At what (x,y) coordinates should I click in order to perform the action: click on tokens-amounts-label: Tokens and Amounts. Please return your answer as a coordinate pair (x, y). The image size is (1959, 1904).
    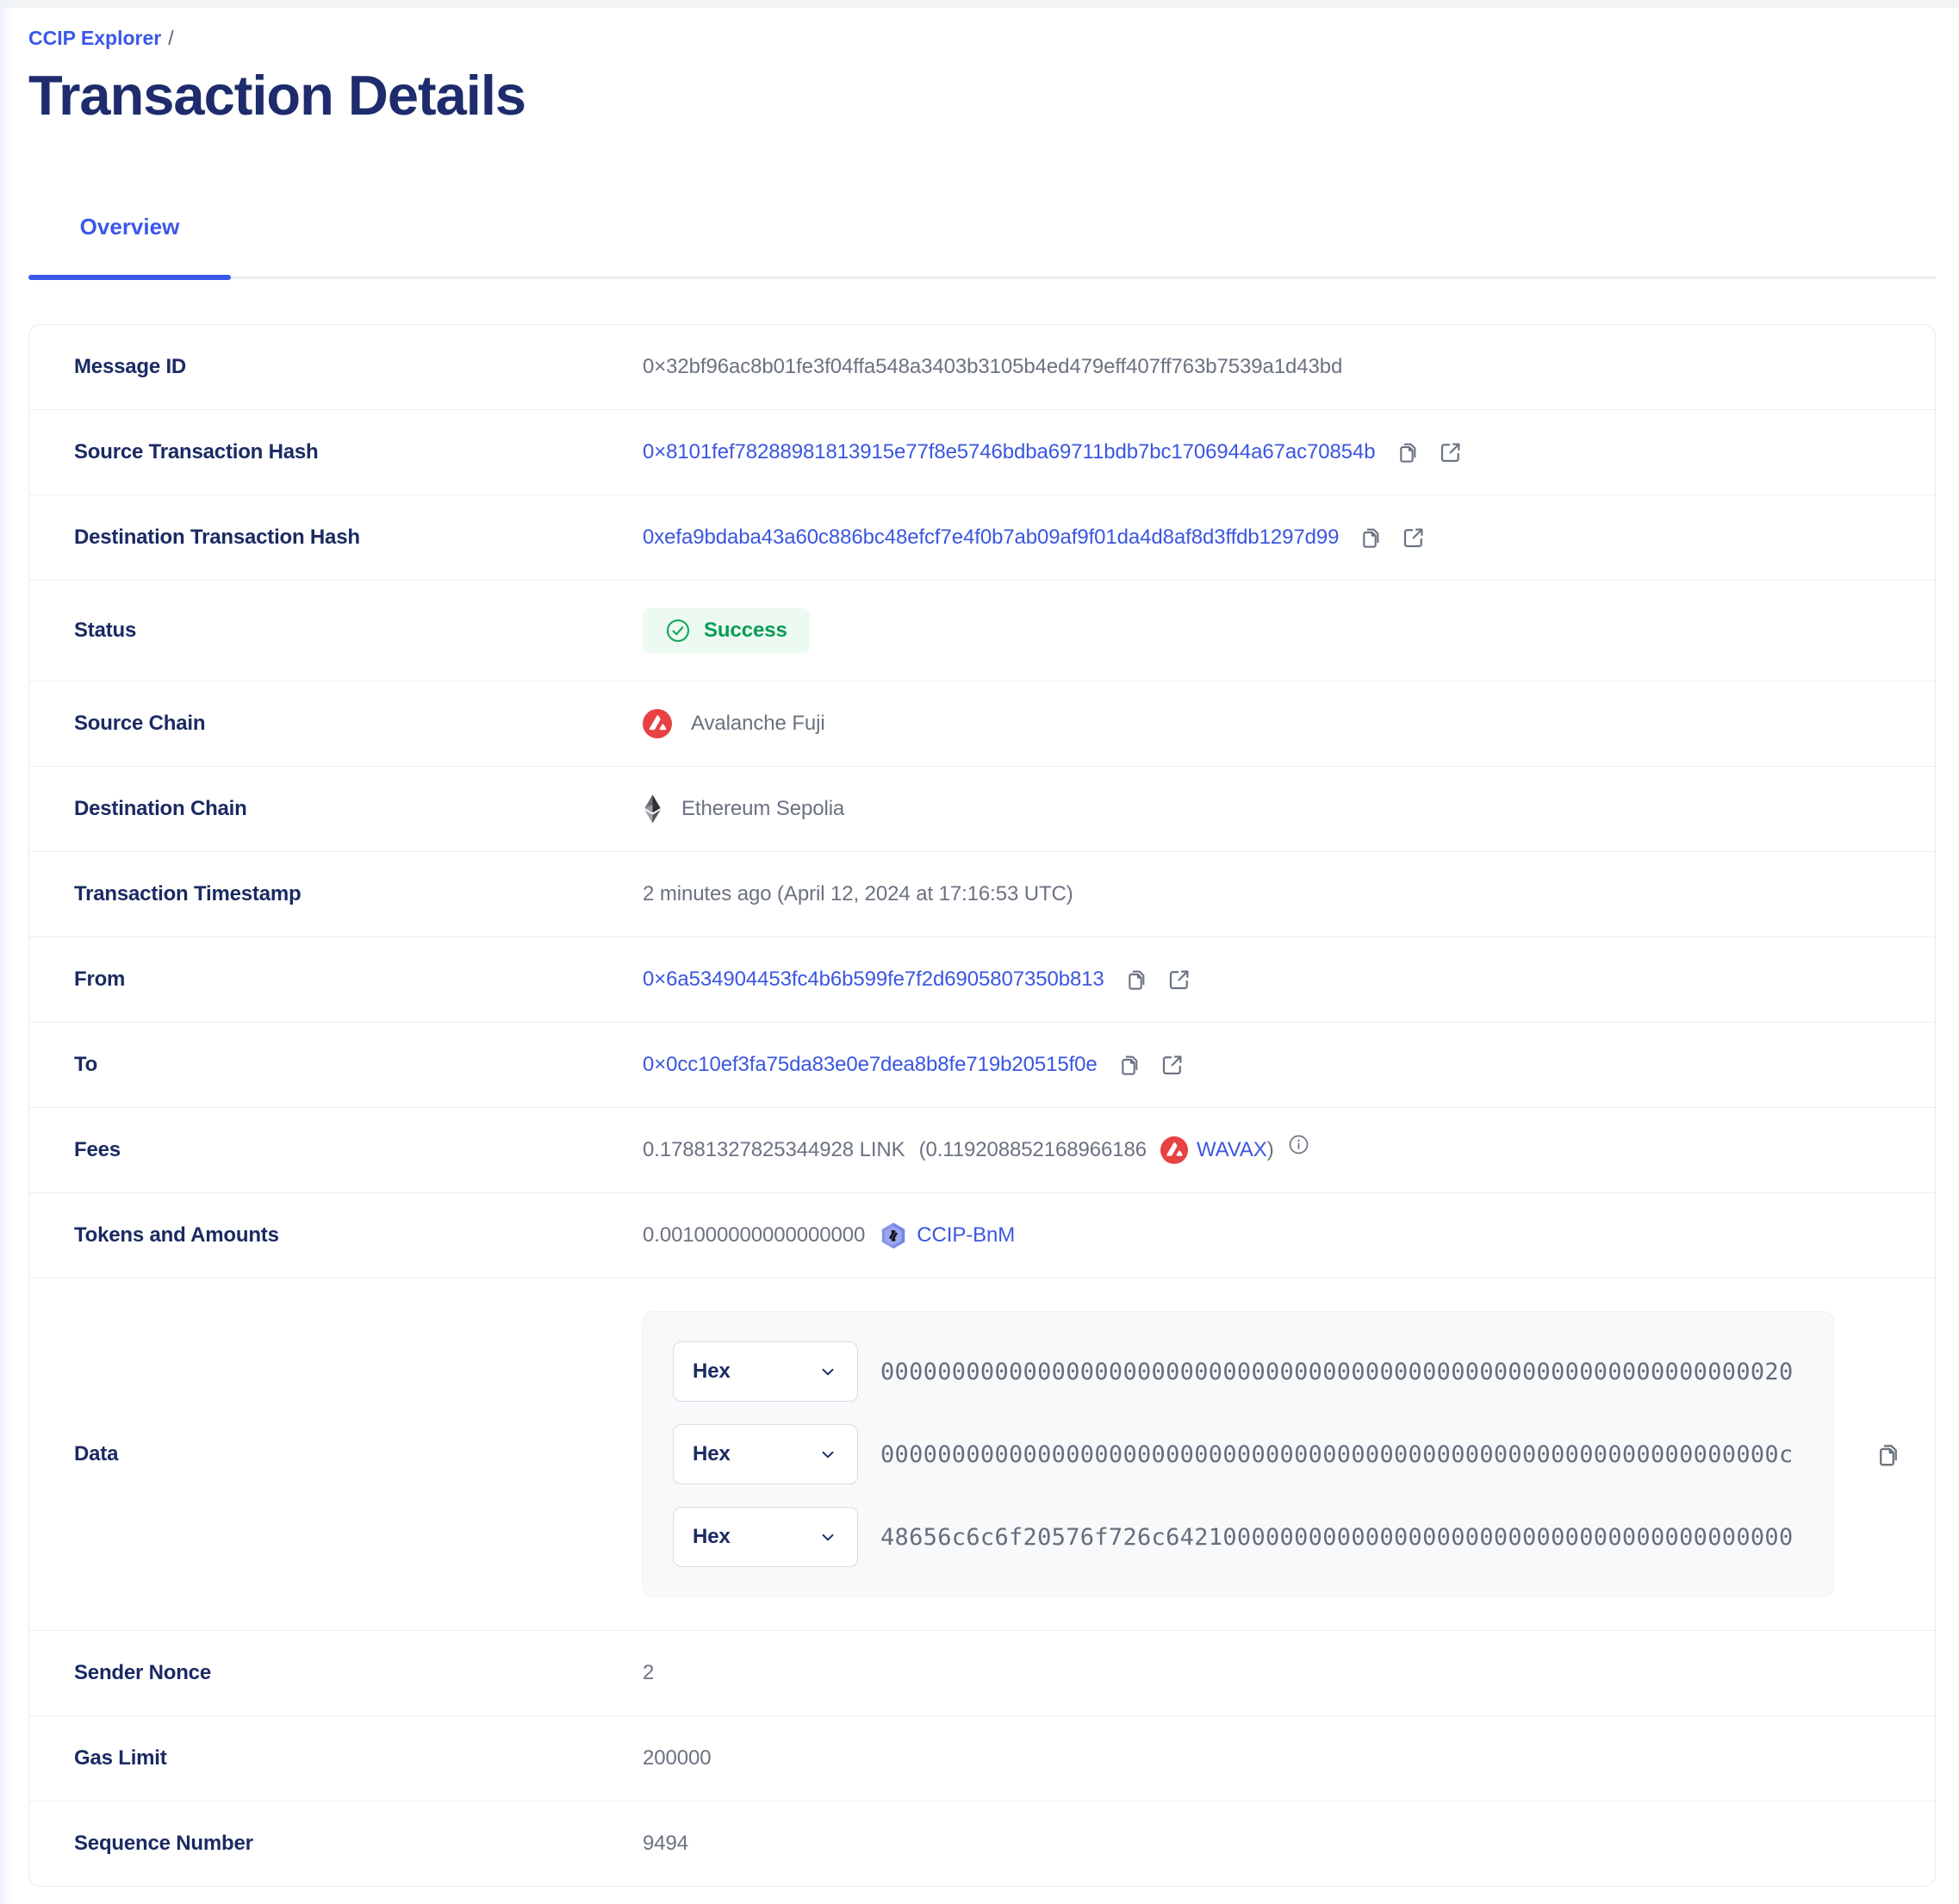
    Looking at the image, I should click on (176, 1235).